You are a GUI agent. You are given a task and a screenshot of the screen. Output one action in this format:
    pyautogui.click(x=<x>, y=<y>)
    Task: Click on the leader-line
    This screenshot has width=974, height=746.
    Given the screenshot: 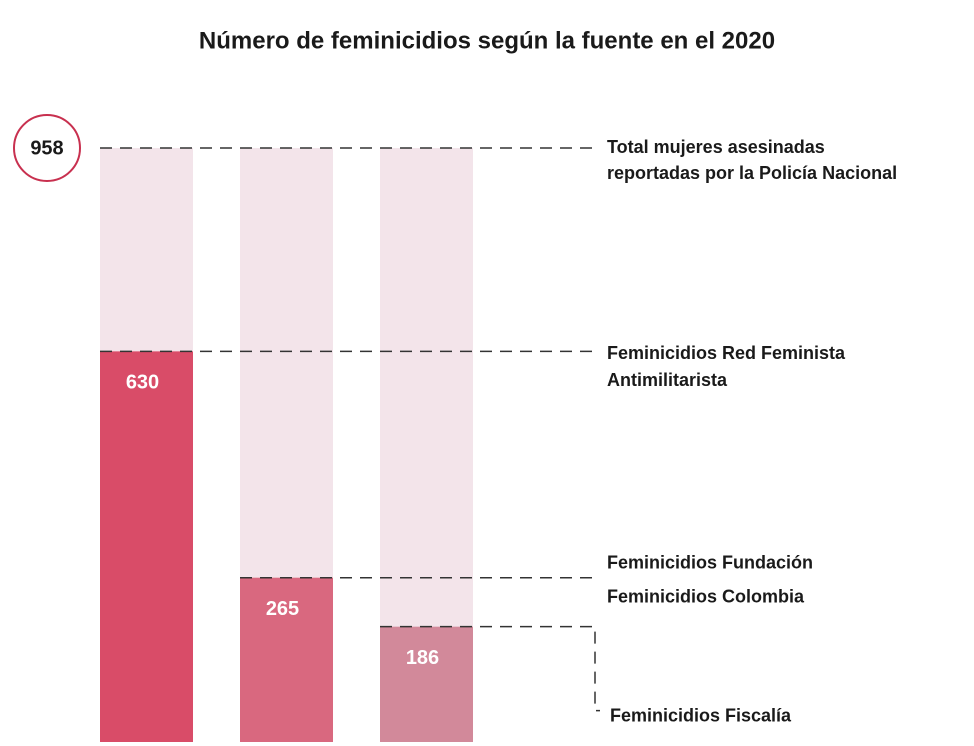 What is the action you would take?
    pyautogui.click(x=490, y=668)
    